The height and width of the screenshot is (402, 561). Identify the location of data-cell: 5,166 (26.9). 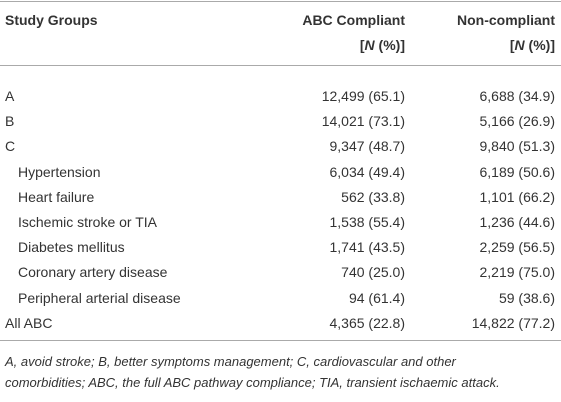
(517, 121).